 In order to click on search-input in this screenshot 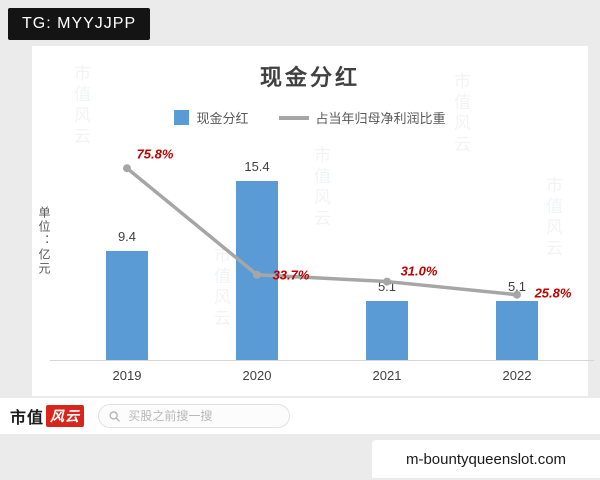, I will do `click(203, 416)`.